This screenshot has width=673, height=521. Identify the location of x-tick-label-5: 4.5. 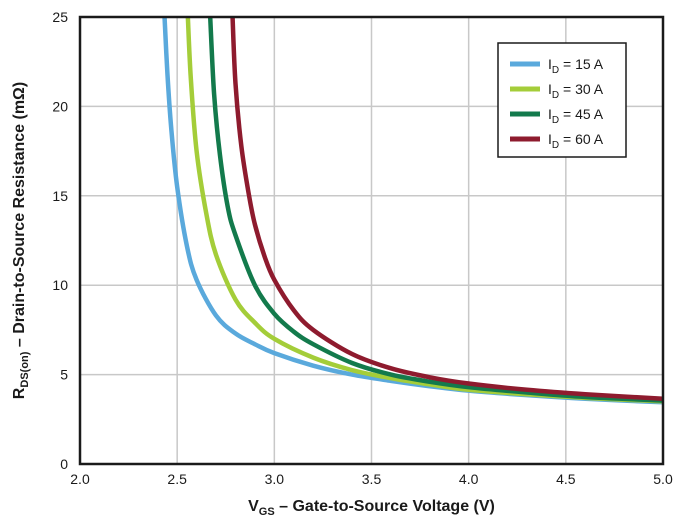
(566, 479).